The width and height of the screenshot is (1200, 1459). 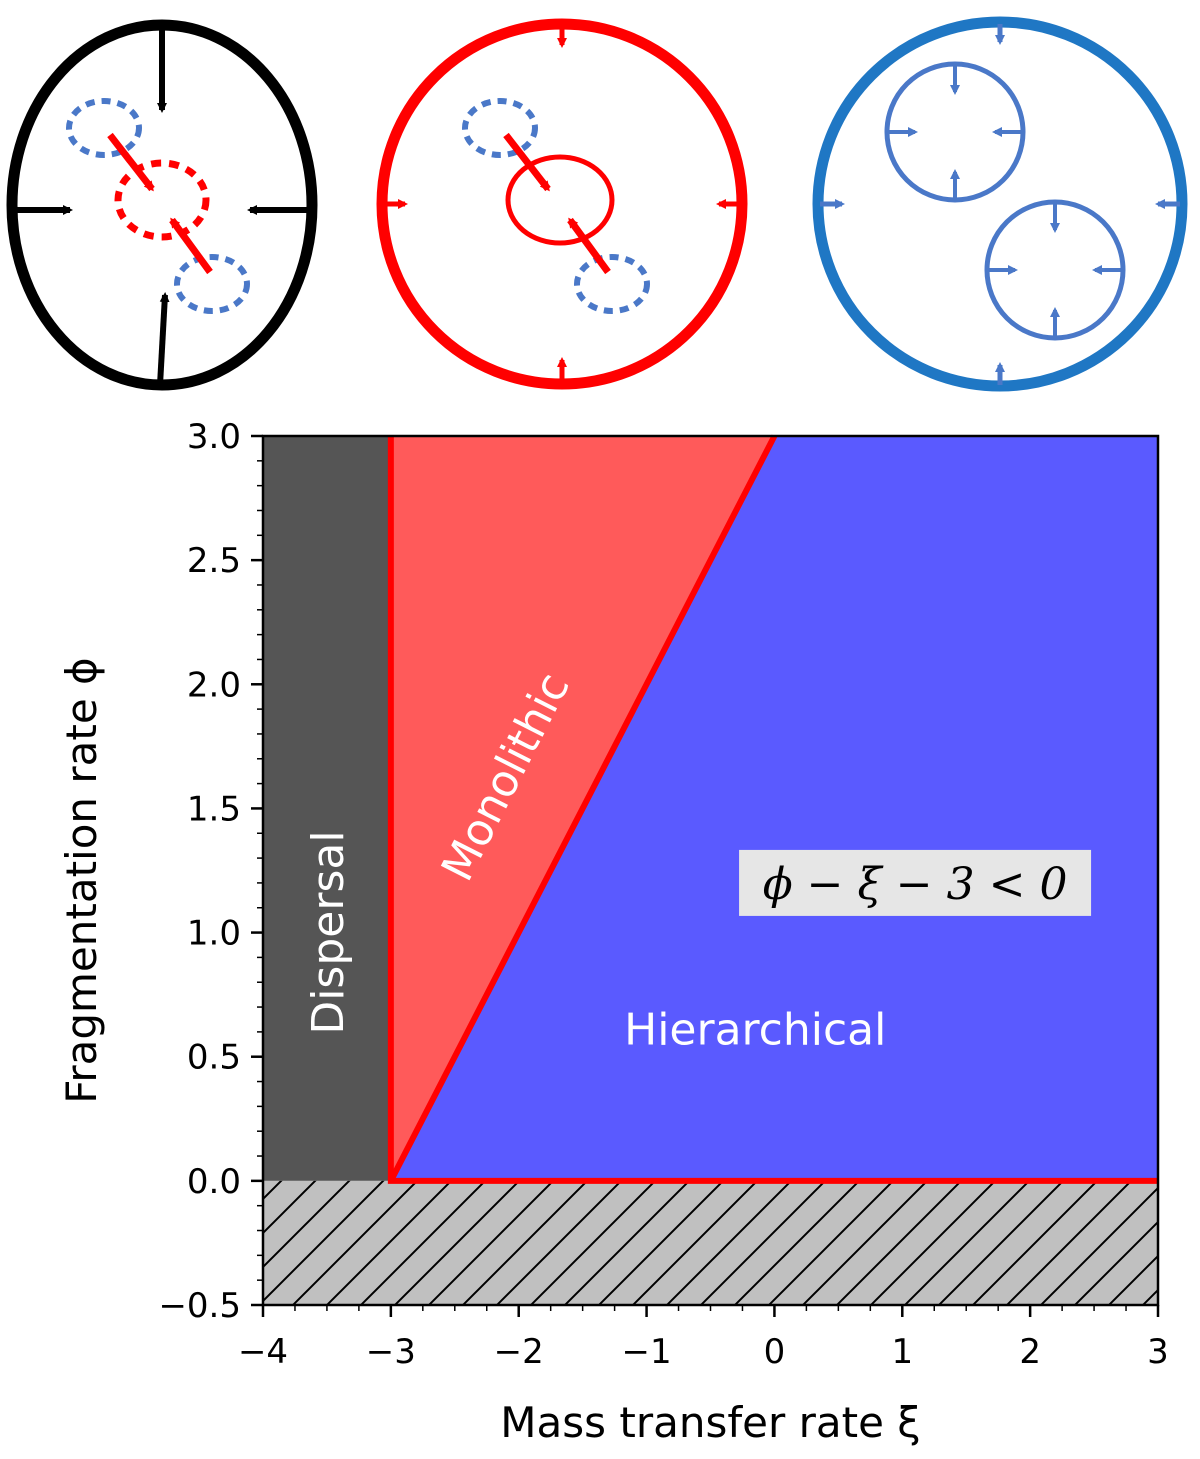 What do you see at coordinates (519, 1352) in the screenshot?
I see `x-tick-label: −2` at bounding box center [519, 1352].